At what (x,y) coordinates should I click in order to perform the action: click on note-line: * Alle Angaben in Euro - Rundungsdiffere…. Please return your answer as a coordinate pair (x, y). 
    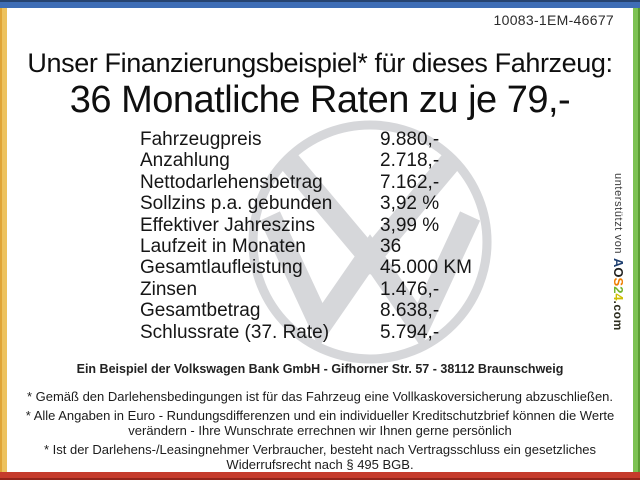
    Looking at the image, I should click on (320, 416).